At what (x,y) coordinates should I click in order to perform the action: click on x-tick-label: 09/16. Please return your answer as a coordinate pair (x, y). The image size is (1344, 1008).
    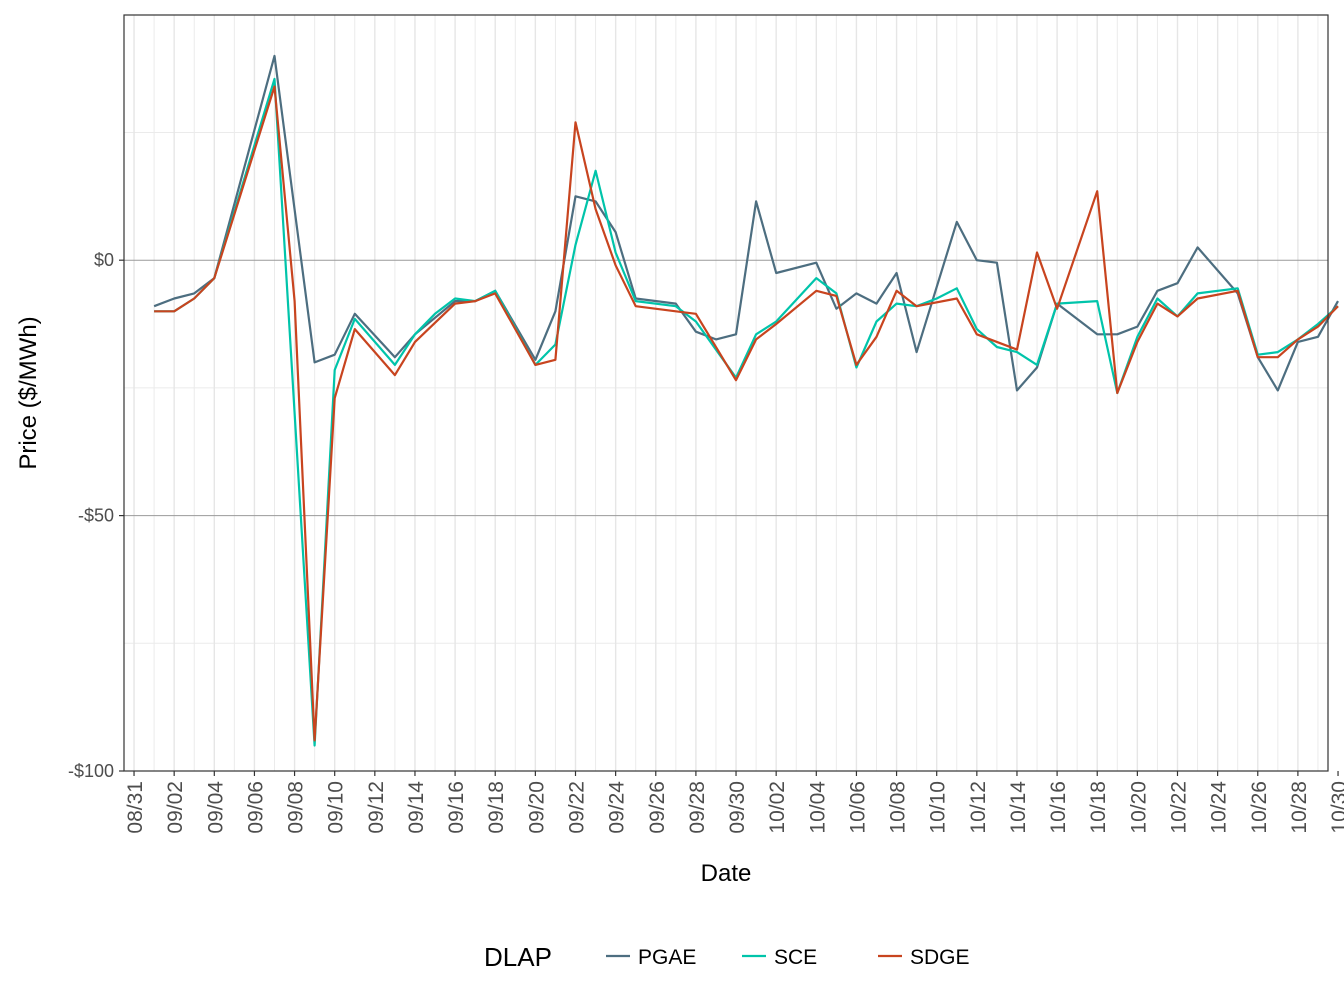
    Looking at the image, I should click on (456, 807).